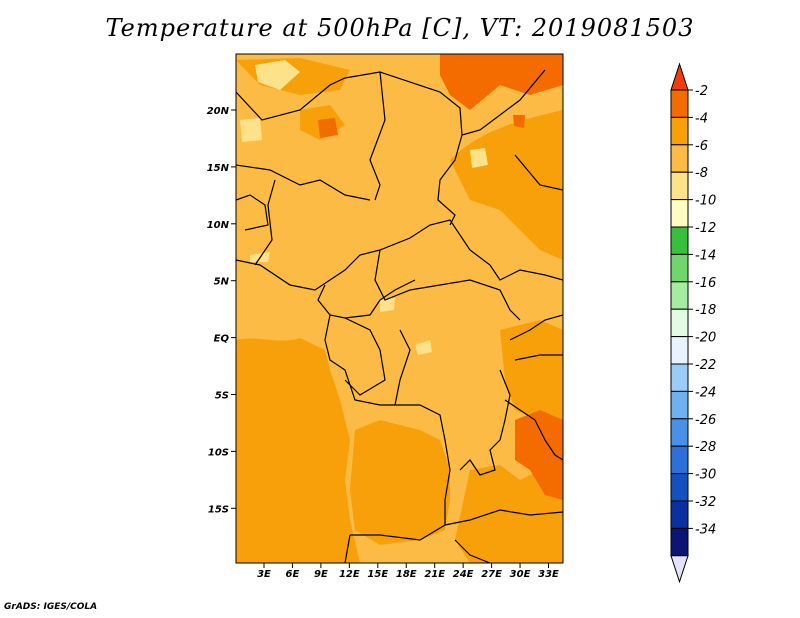 This screenshot has height=618, width=800. Describe the element at coordinates (222, 282) in the screenshot. I see `lat-tick-label: 5N` at that location.